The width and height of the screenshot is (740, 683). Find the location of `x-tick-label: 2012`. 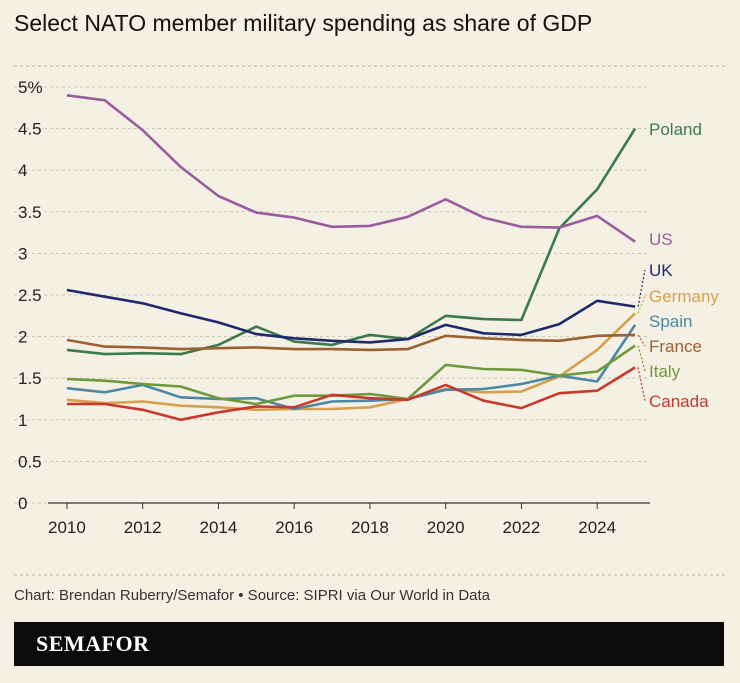

x-tick-label: 2012 is located at coordinates (143, 527).